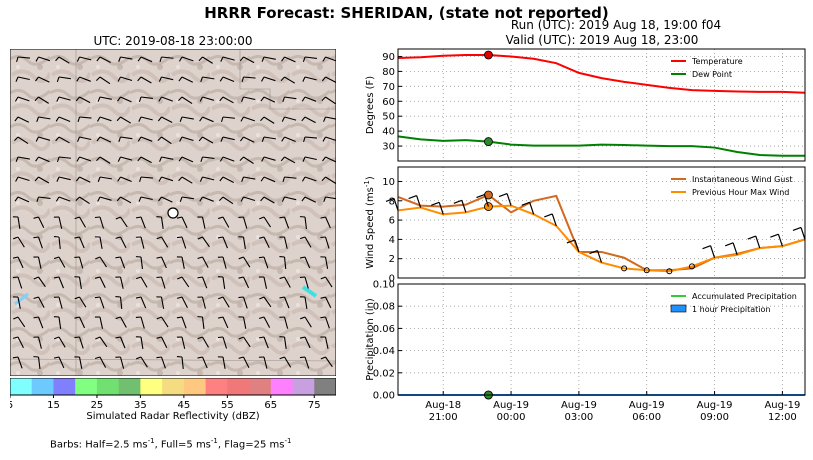 This screenshot has height=460, width=813. I want to click on y-tick-label: 60, so click(388, 102).